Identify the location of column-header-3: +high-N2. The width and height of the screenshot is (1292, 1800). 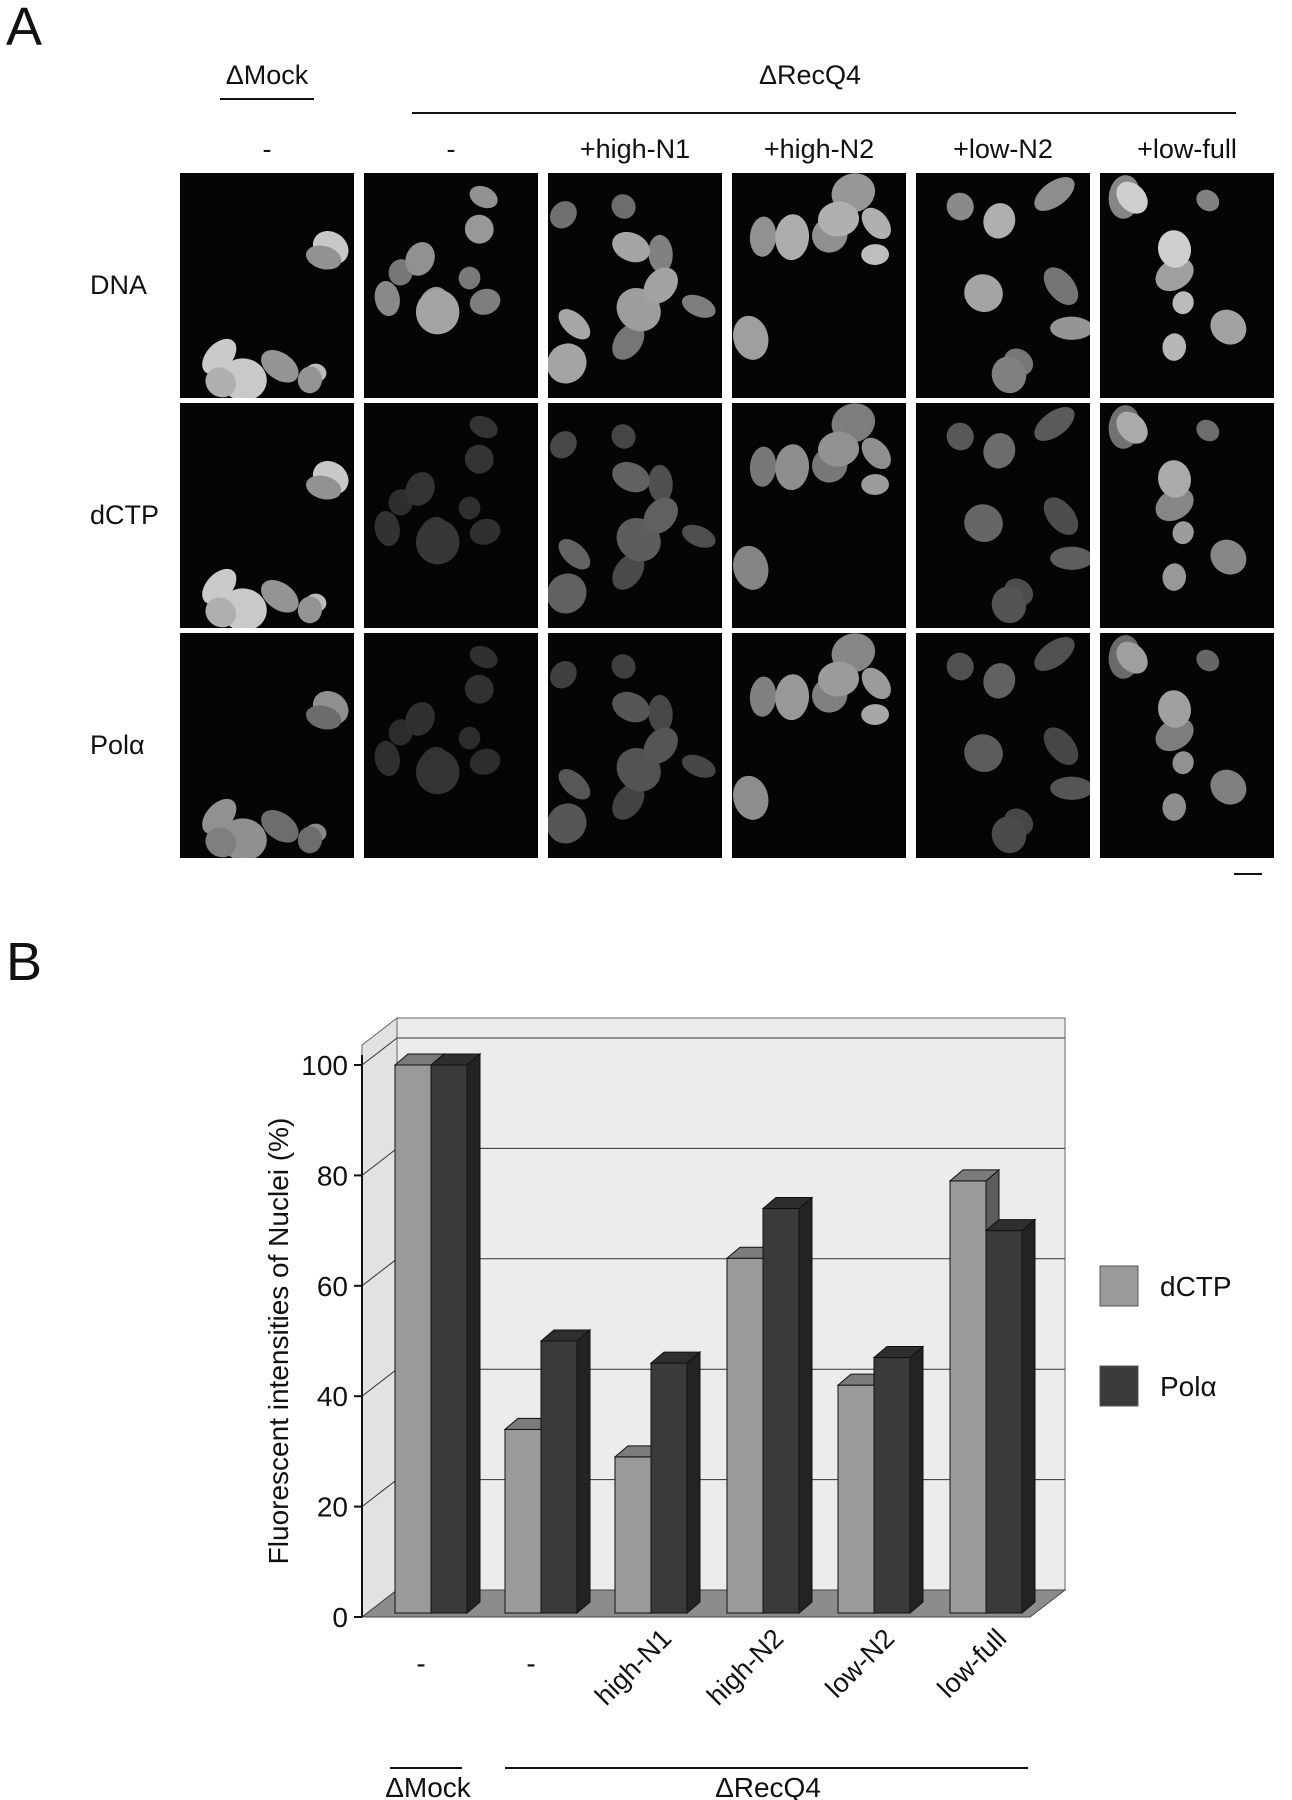
(819, 149).